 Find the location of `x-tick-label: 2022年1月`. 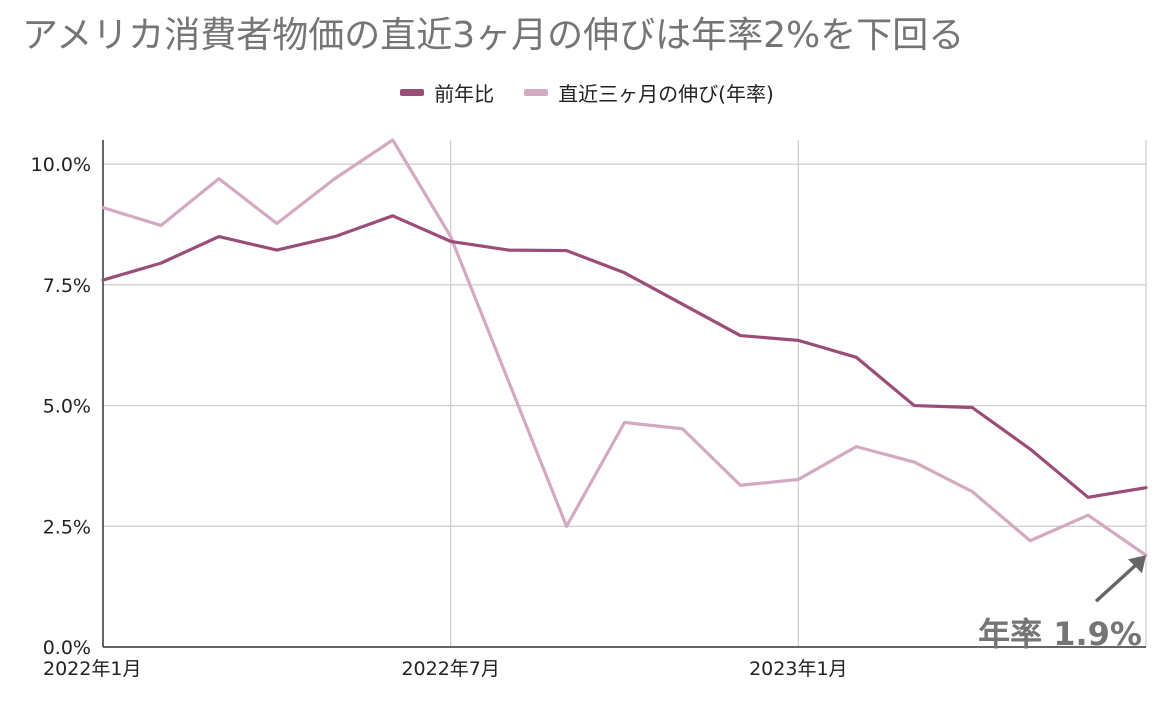

x-tick-label: 2022年1月 is located at coordinates (92, 669).